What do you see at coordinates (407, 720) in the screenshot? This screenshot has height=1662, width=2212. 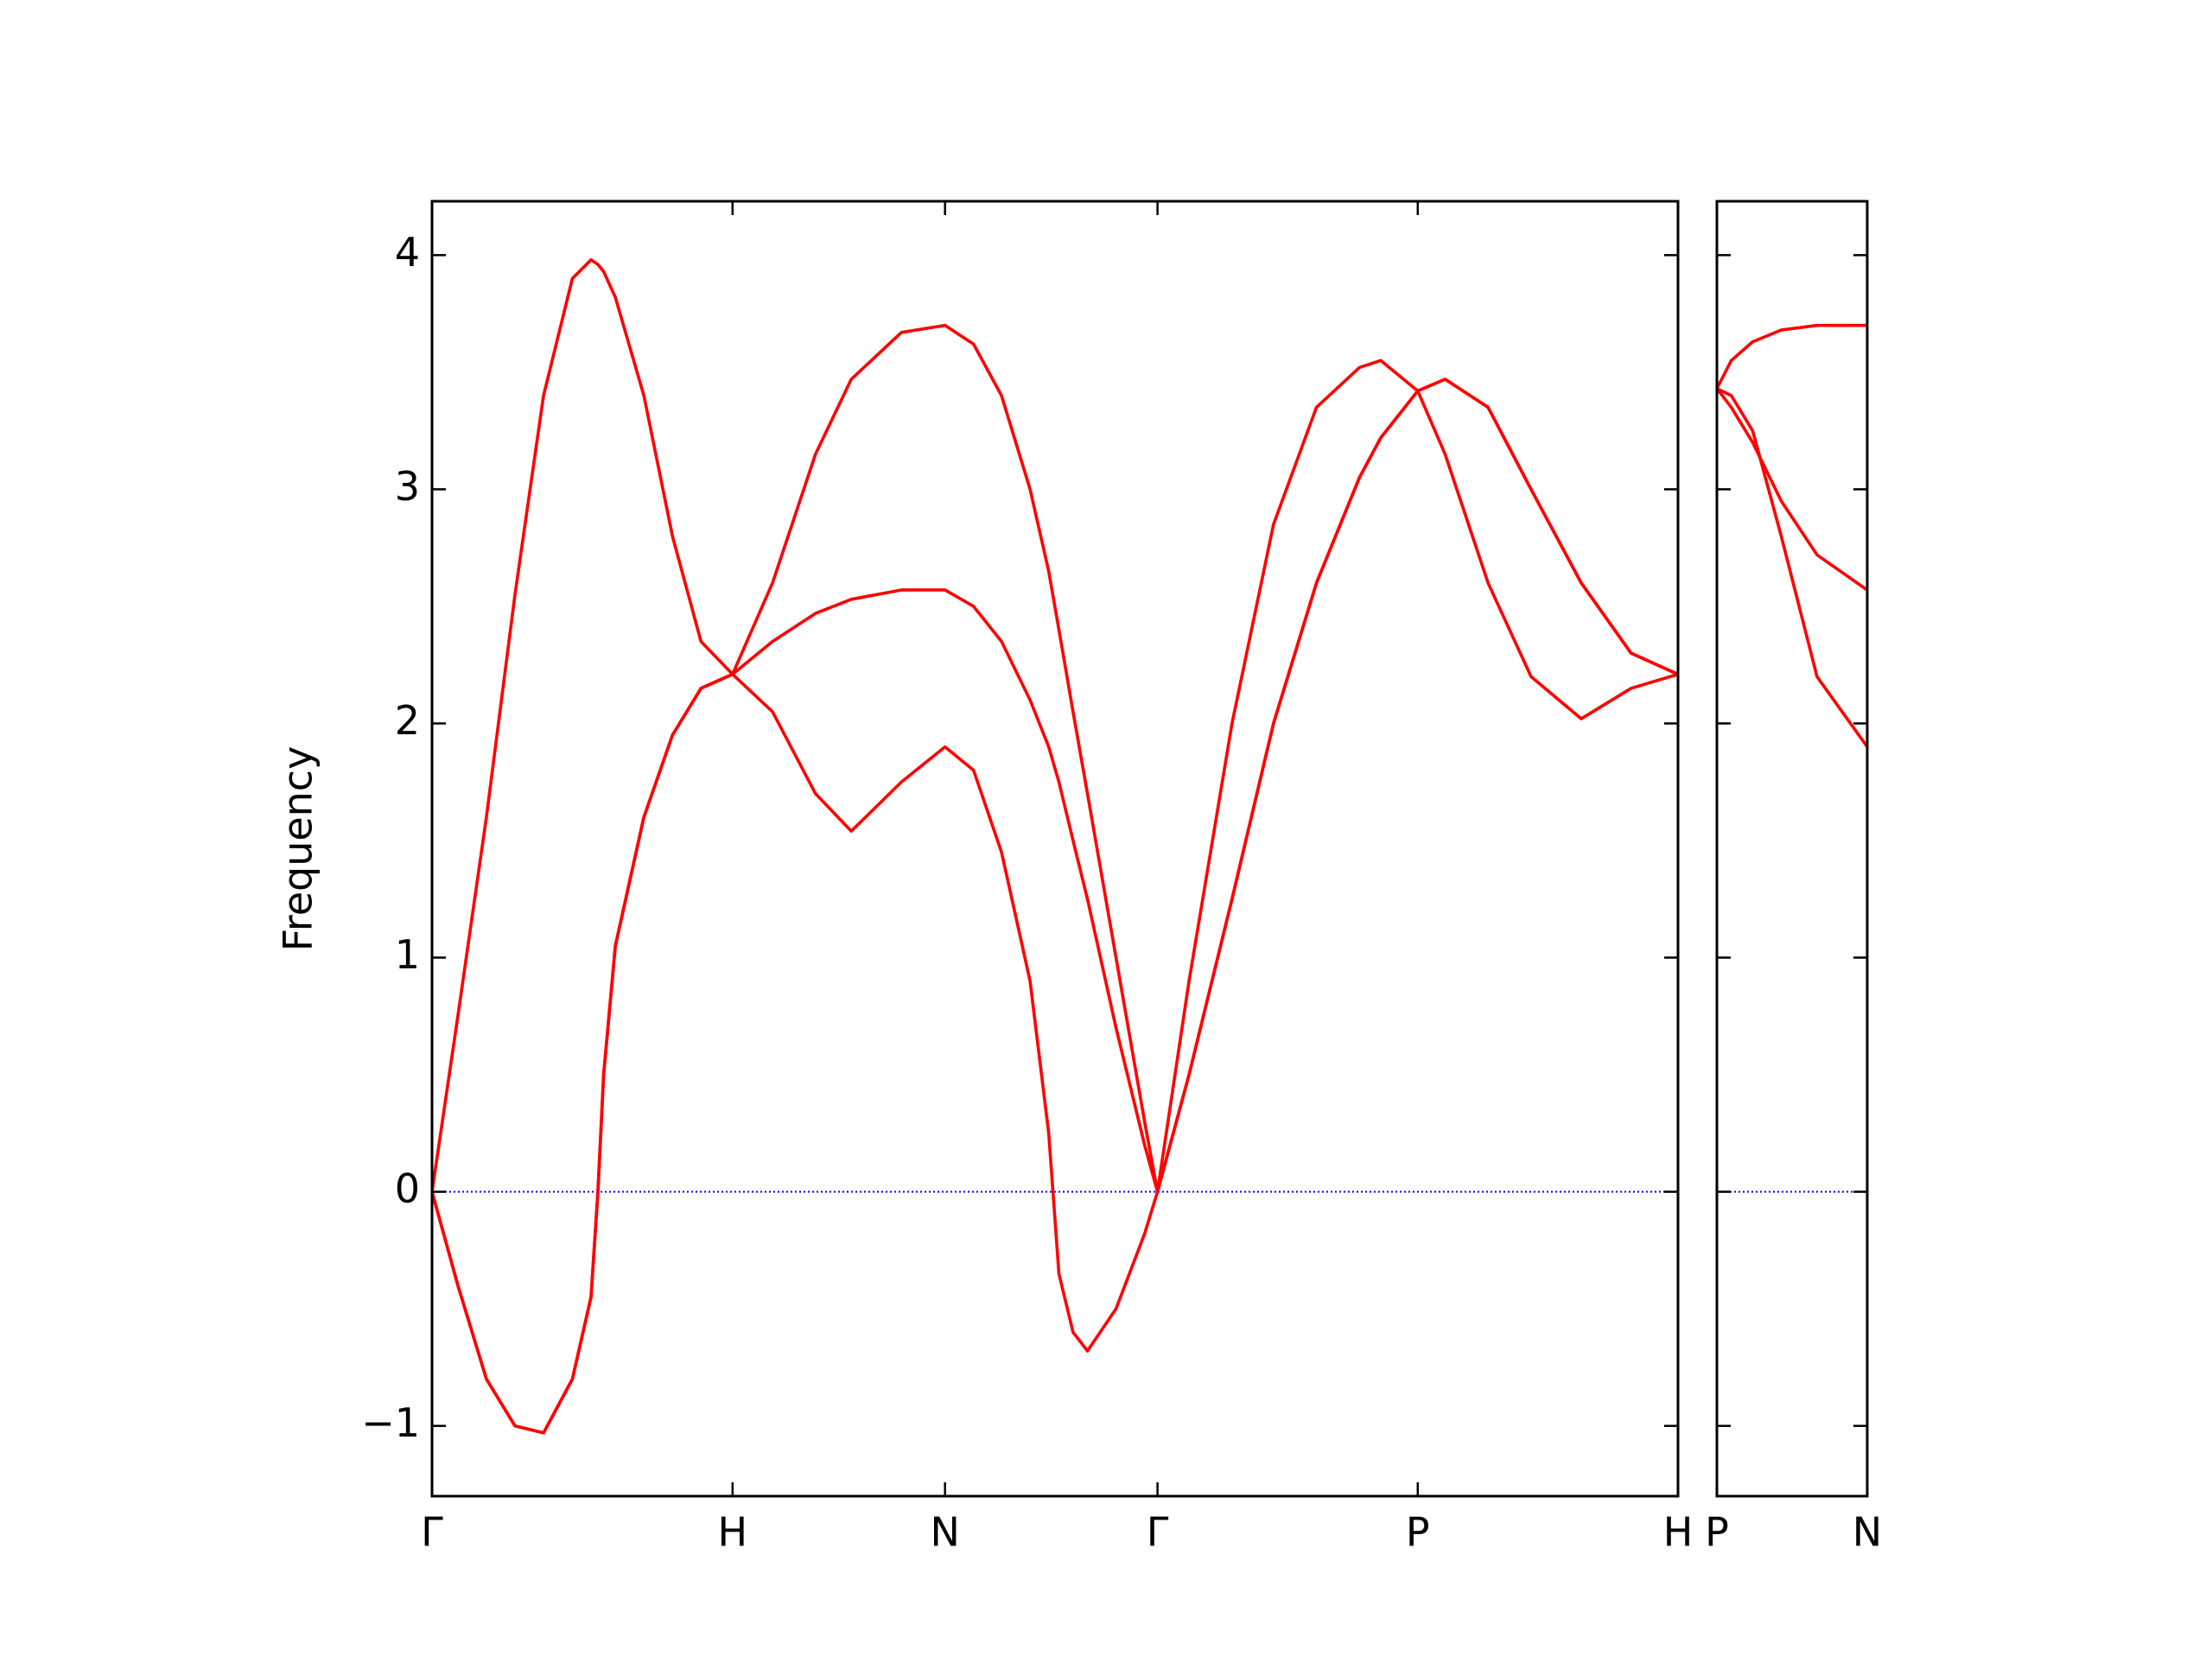 I see `y-tick-label: 2` at bounding box center [407, 720].